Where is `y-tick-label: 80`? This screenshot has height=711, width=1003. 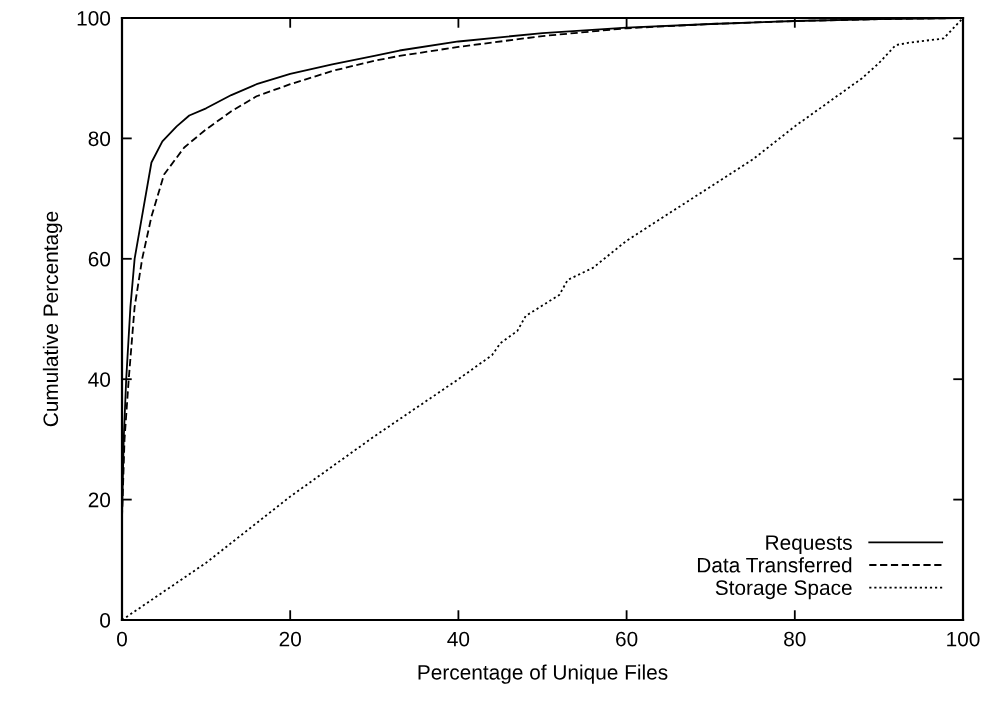 y-tick-label: 80 is located at coordinates (99, 139).